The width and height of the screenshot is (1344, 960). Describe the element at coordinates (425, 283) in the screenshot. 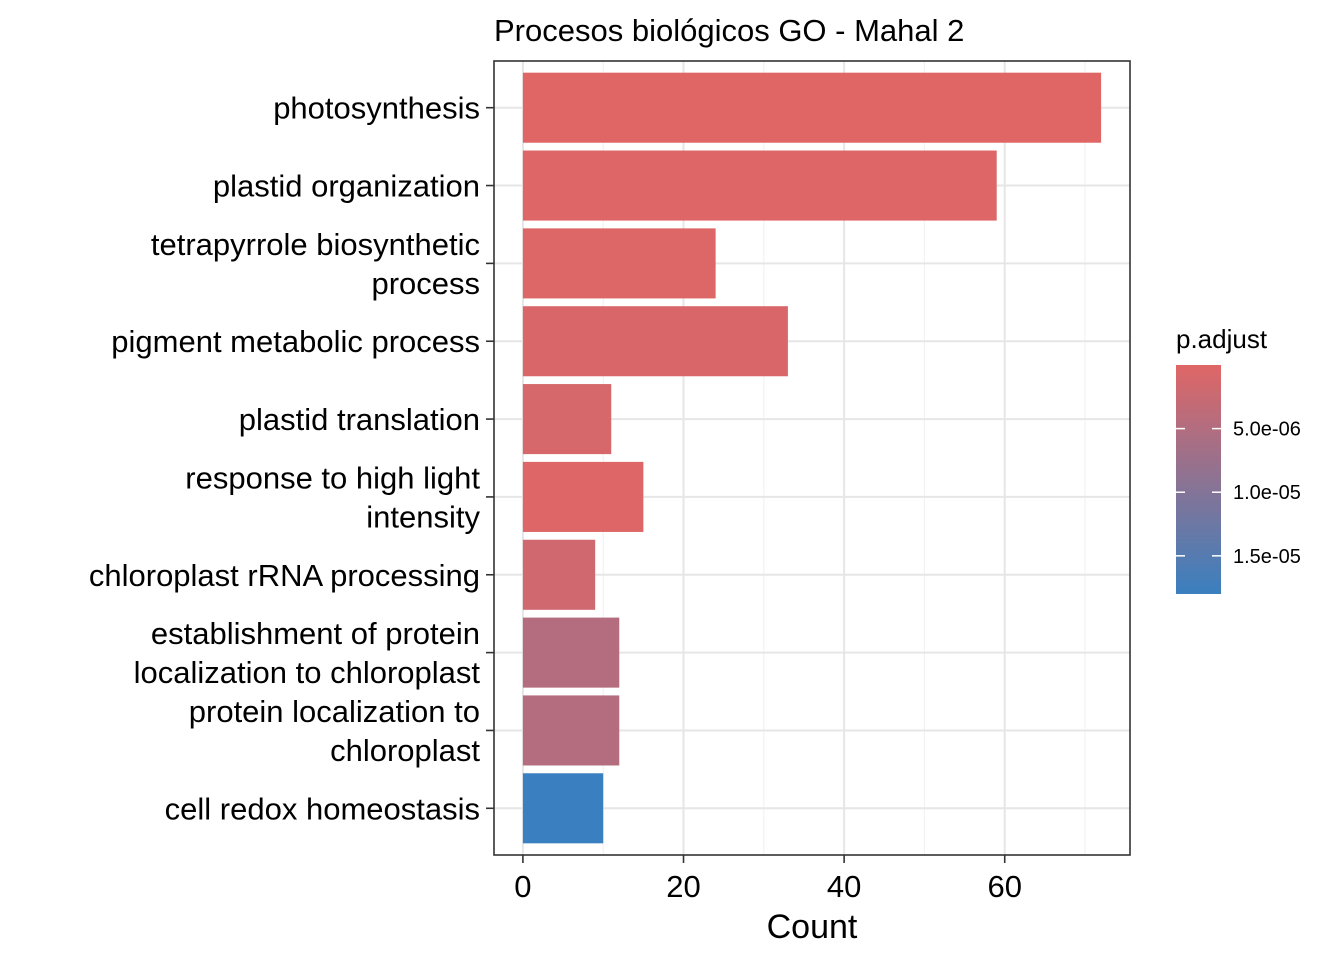

I see `category-label-line: process` at that location.